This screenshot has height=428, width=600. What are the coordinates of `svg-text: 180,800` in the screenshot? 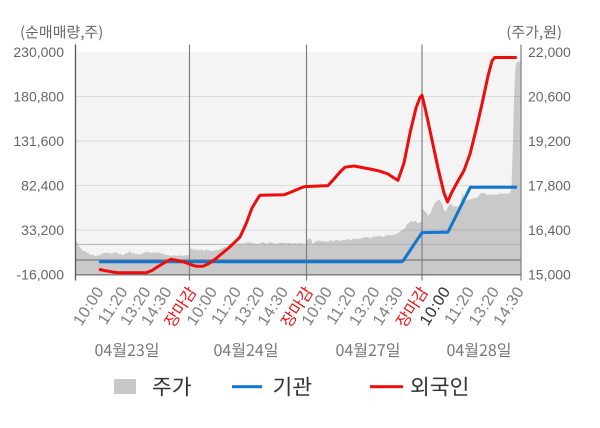 It's located at (38, 97).